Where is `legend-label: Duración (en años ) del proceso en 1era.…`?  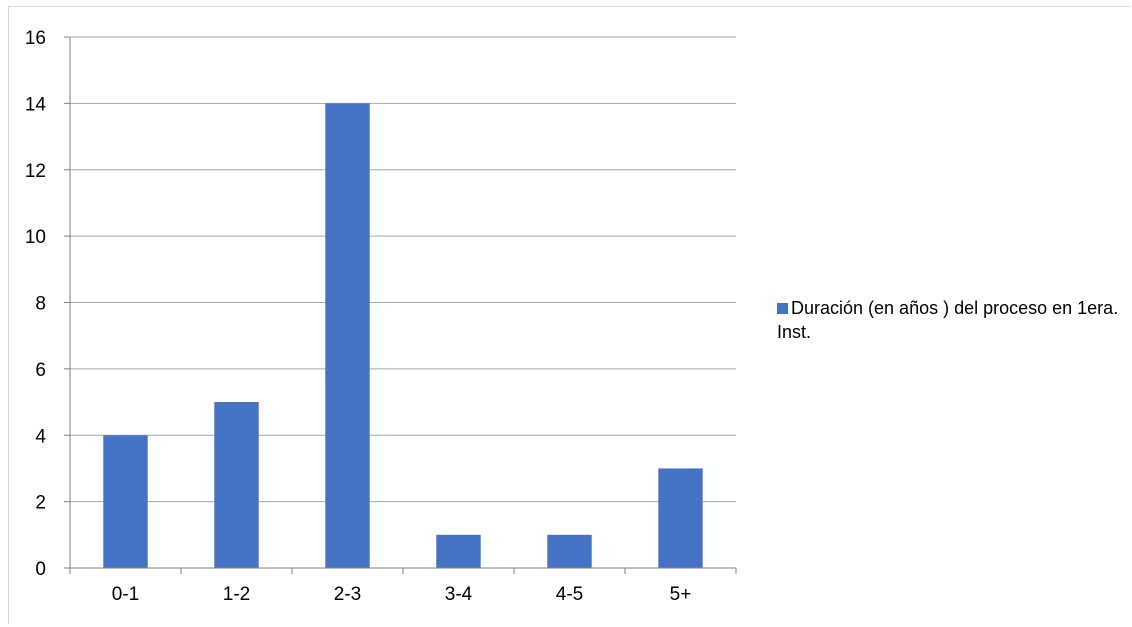 legend-label: Duración (en años ) del proceso en 1era.… is located at coordinates (948, 320).